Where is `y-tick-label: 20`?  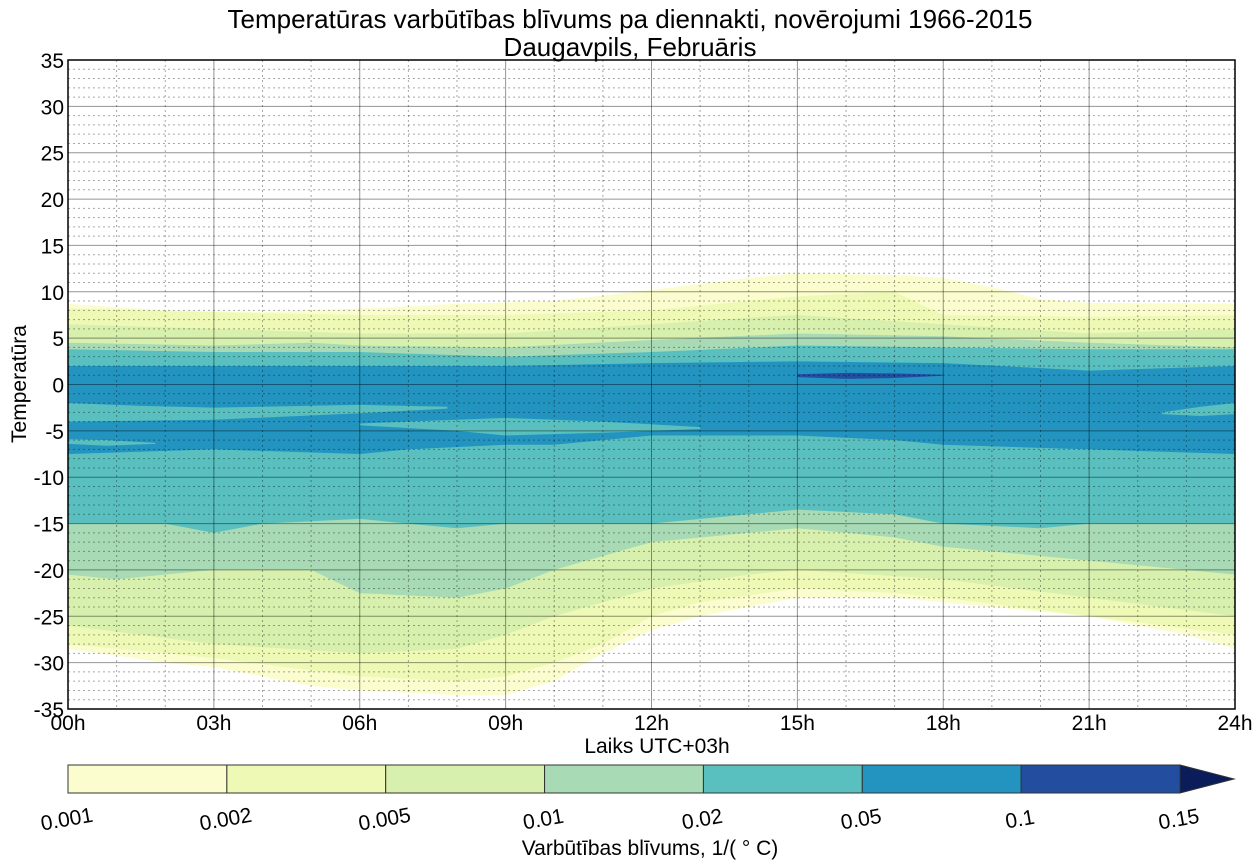
y-tick-label: 20 is located at coordinates (52, 200).